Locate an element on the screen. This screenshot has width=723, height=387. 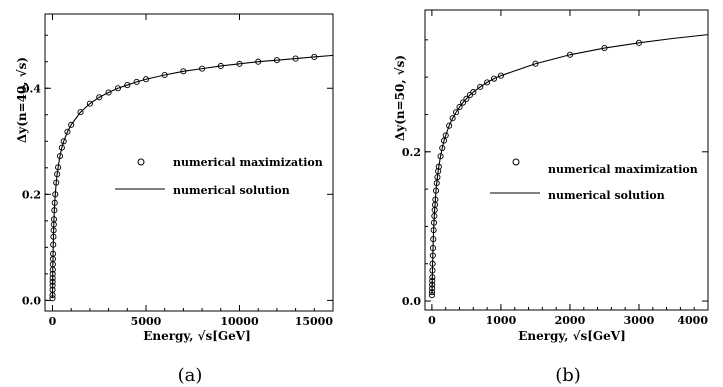
y-tick-label-a-1: 0.2 is located at coordinates (31, 194).